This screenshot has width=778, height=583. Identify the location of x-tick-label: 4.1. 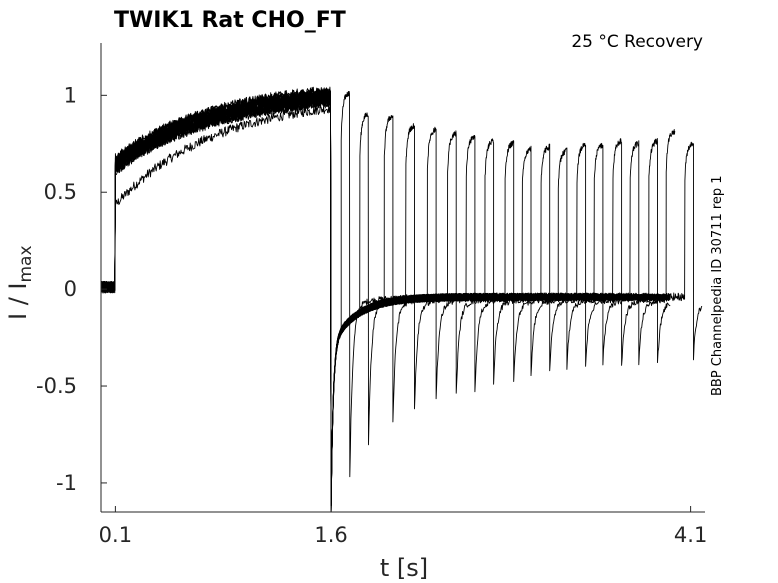
(690, 535).